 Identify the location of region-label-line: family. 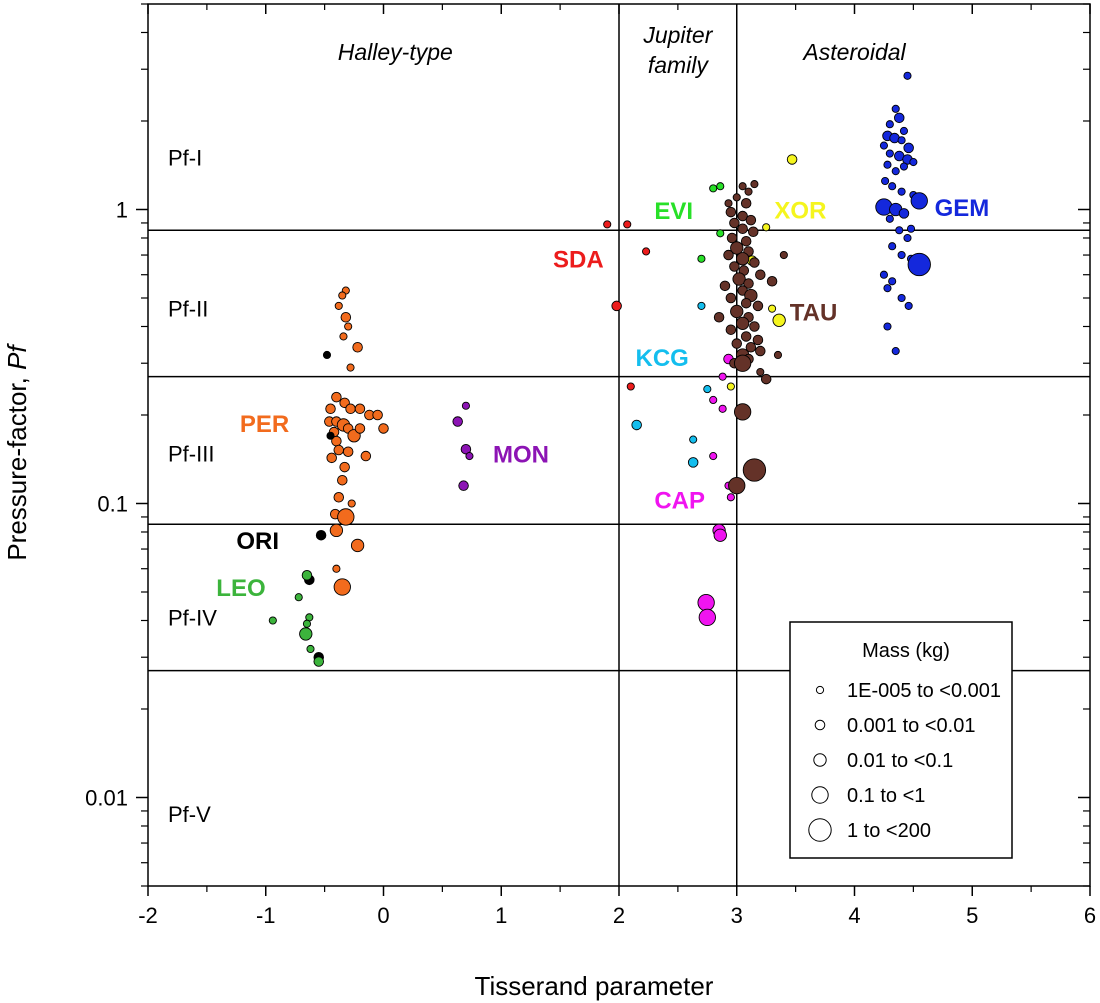
(679, 65).